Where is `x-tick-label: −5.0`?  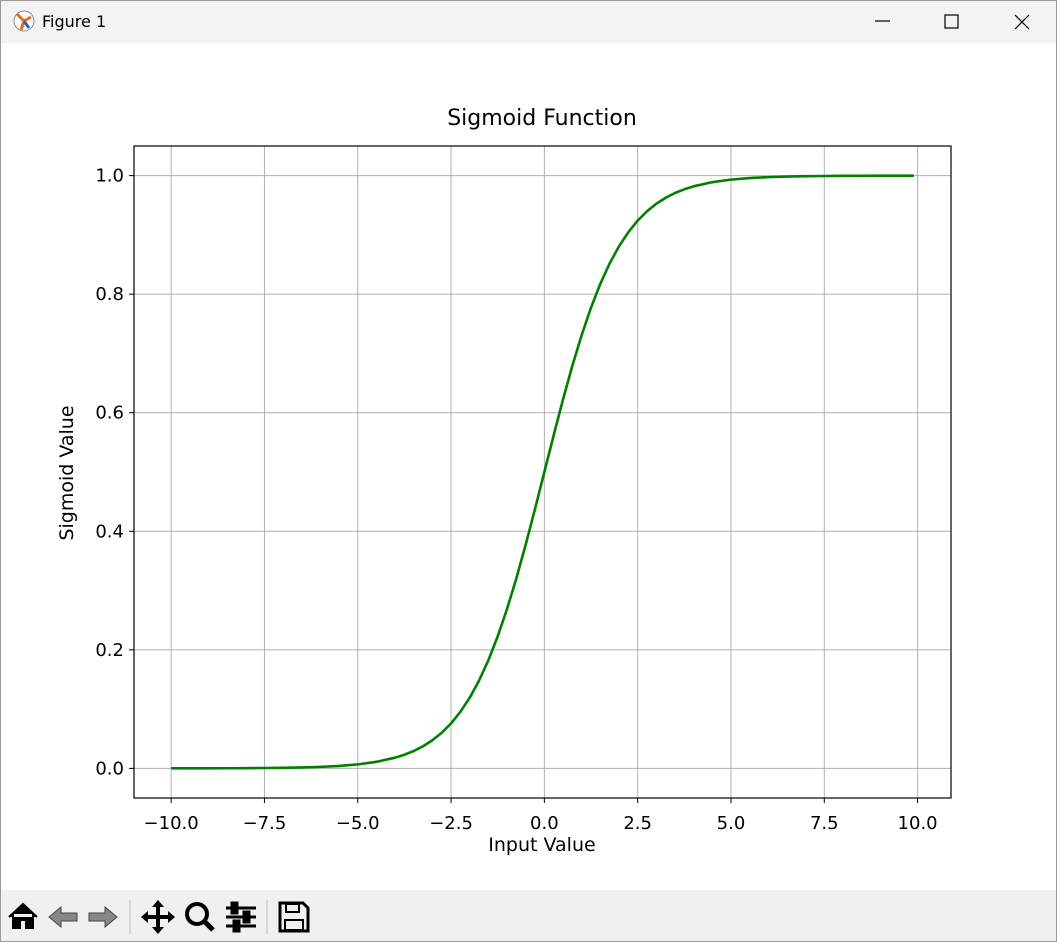 x-tick-label: −5.0 is located at coordinates (358, 823).